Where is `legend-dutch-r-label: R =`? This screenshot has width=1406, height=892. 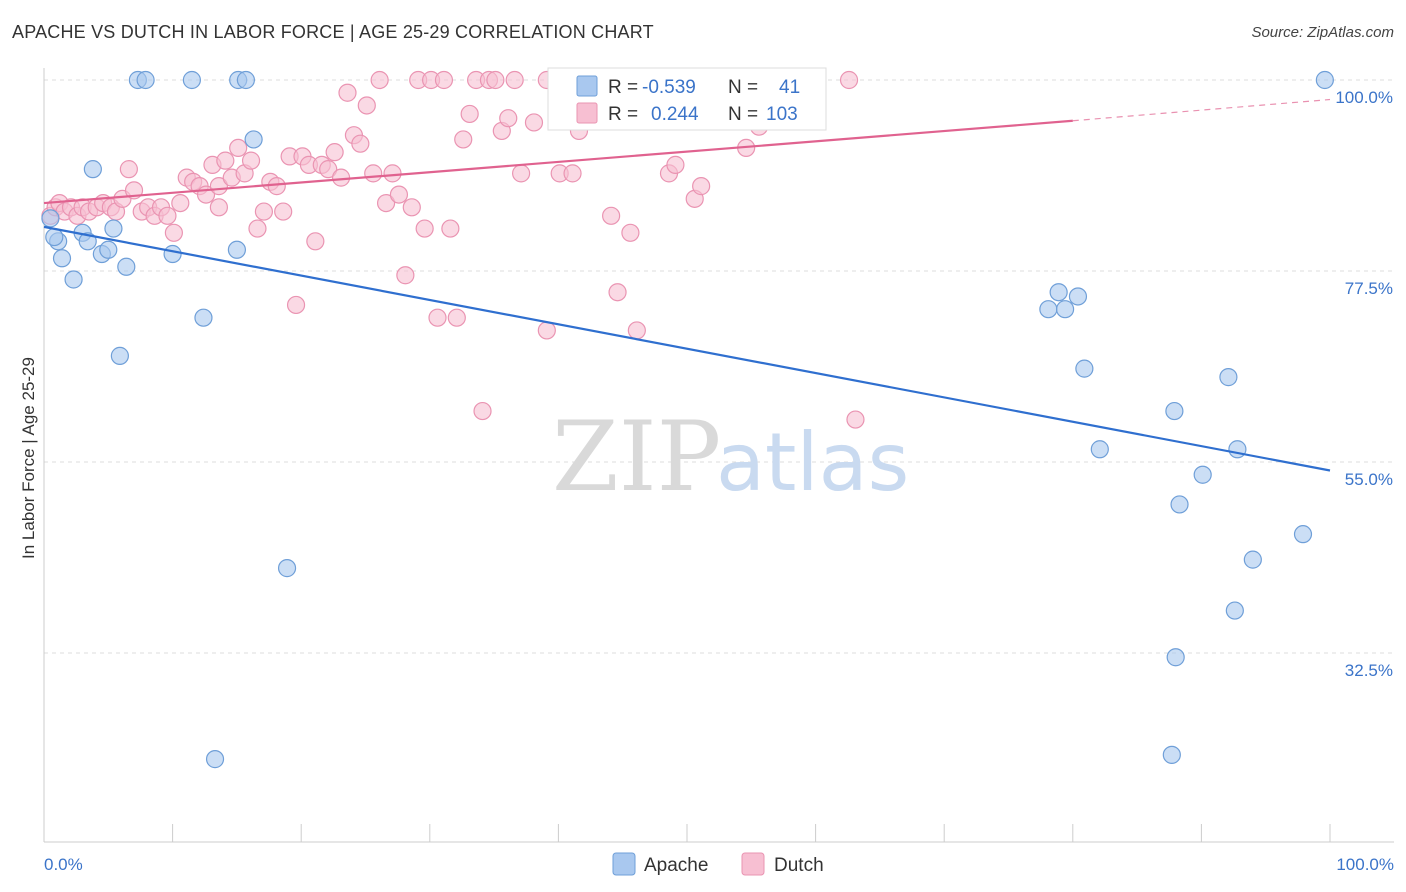 legend-dutch-r-label: R = is located at coordinates (623, 114).